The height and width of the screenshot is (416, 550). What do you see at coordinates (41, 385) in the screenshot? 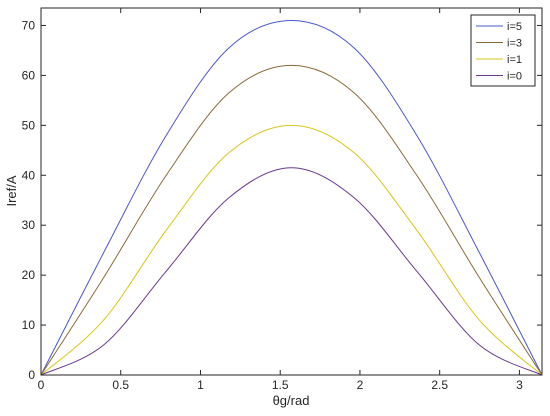
I see `x-tick-label: 0` at bounding box center [41, 385].